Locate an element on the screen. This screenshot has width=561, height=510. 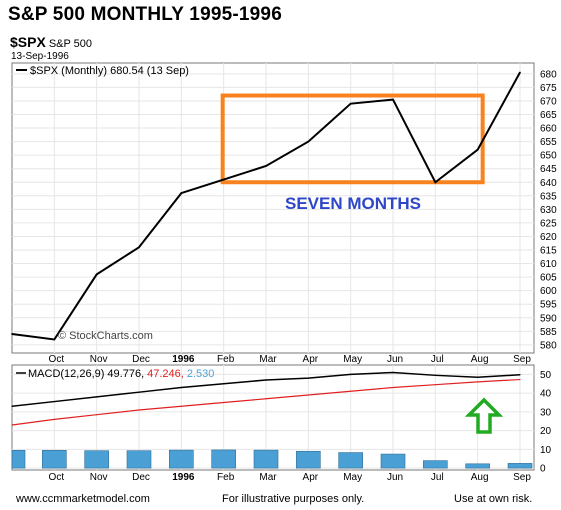
macd-histogram is located at coordinates (272, 459).